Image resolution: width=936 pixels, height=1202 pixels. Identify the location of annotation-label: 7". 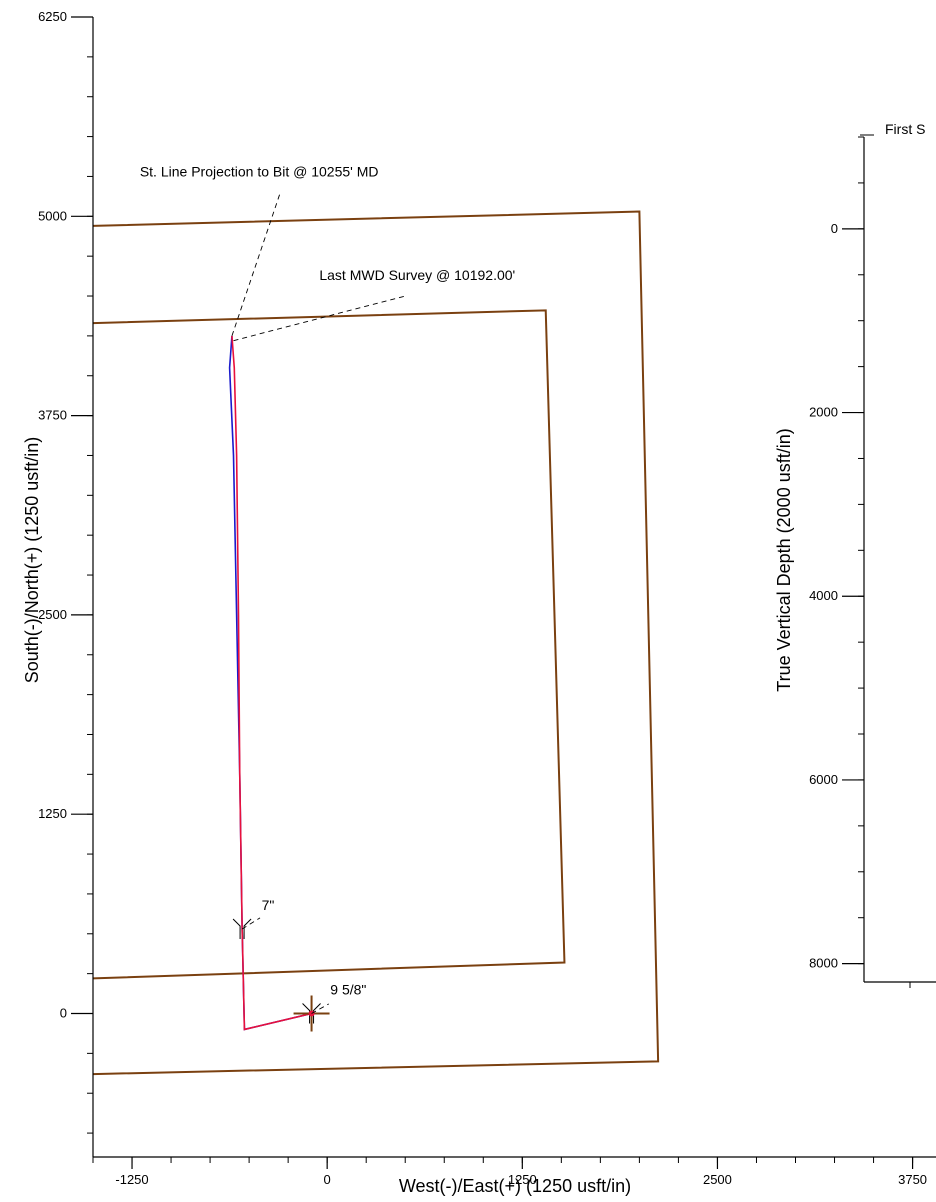
(268, 905).